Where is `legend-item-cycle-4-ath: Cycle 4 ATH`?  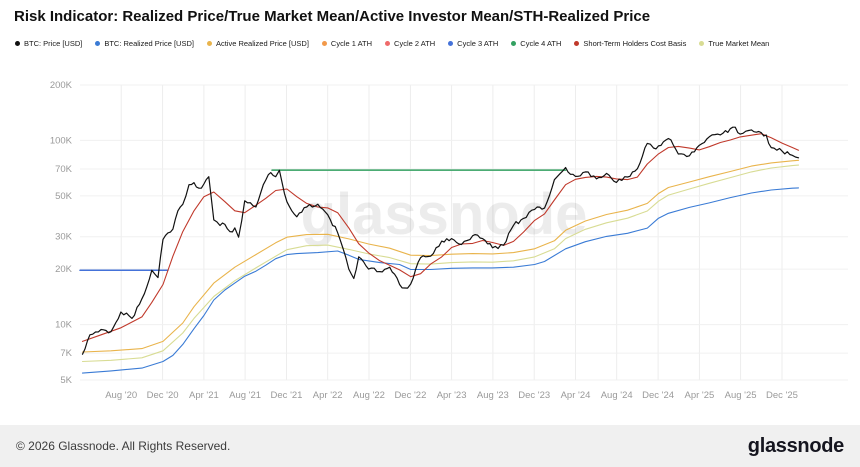
legend-item-cycle-4-ath: Cycle 4 ATH is located at coordinates (536, 43).